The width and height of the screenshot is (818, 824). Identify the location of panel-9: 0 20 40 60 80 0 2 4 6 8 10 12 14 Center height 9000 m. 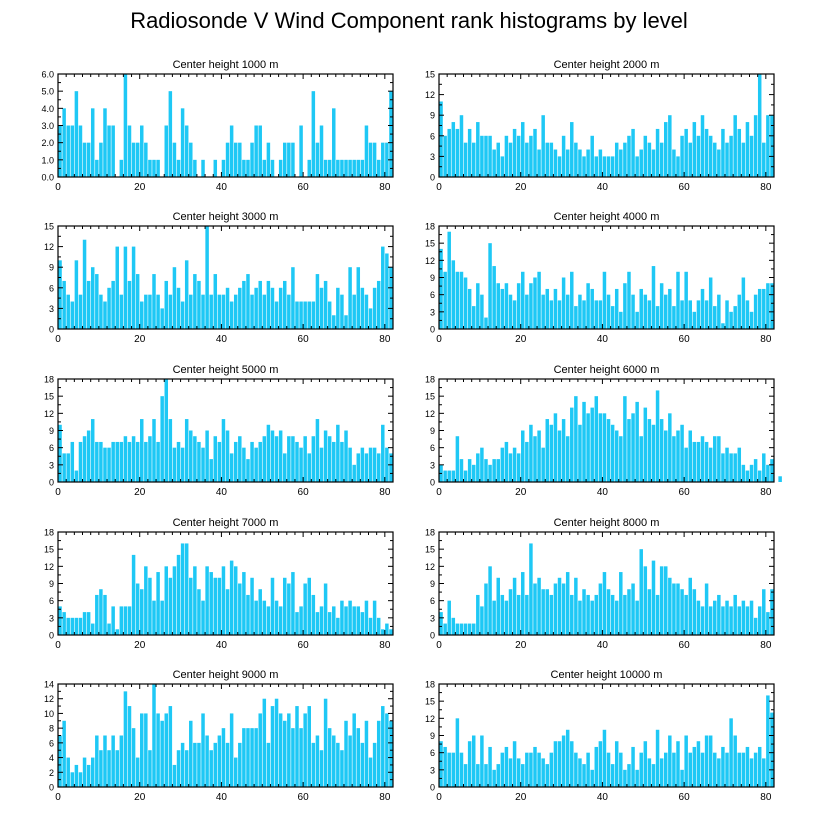
(219, 736).